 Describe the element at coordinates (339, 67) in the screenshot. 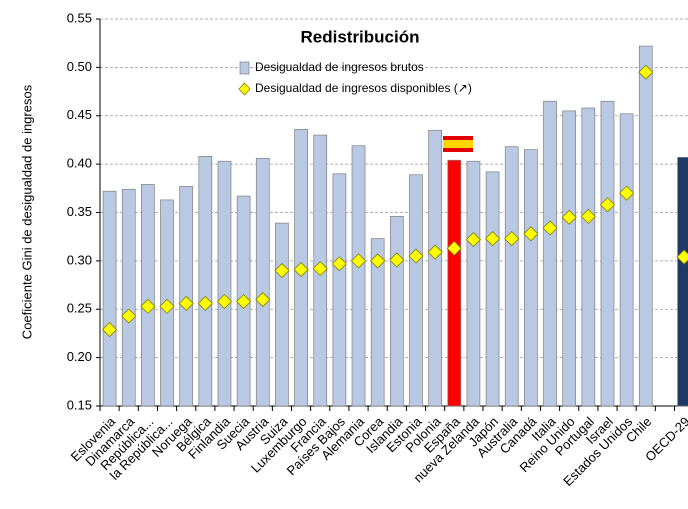

I see `legend-label: Desigualdad de ingresos brutos` at that location.